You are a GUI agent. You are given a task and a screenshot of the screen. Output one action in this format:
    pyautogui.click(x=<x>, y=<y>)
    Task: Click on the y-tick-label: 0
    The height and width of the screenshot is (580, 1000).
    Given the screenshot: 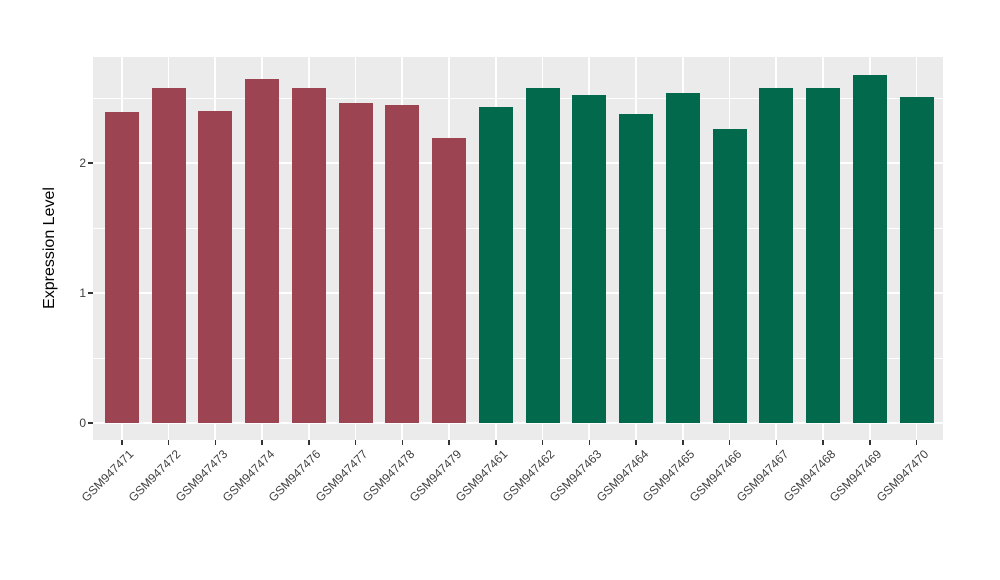 What is the action you would take?
    pyautogui.click(x=82, y=423)
    